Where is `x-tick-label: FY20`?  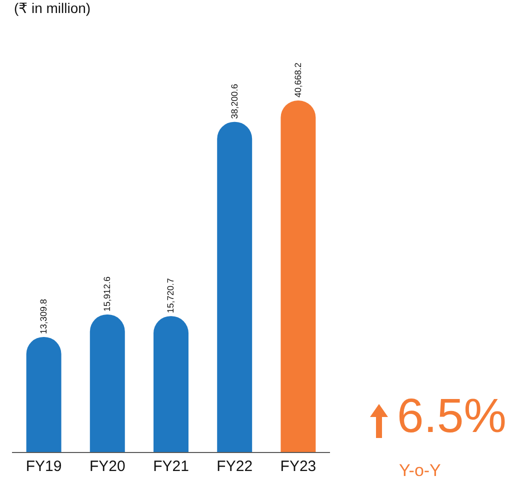 x-tick-label: FY20 is located at coordinates (107, 466).